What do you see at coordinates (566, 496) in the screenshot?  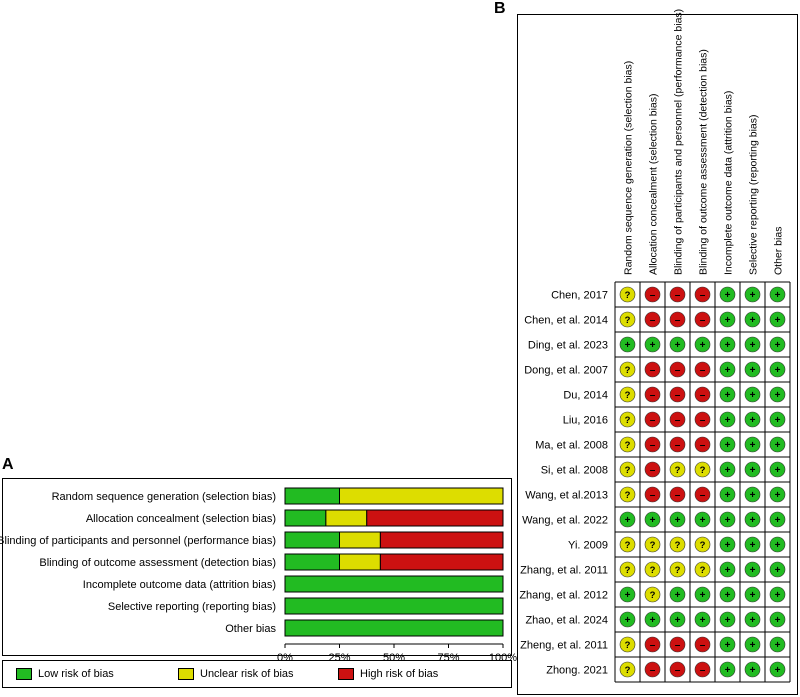 I see `study-label: Wang, et al.2013` at bounding box center [566, 496].